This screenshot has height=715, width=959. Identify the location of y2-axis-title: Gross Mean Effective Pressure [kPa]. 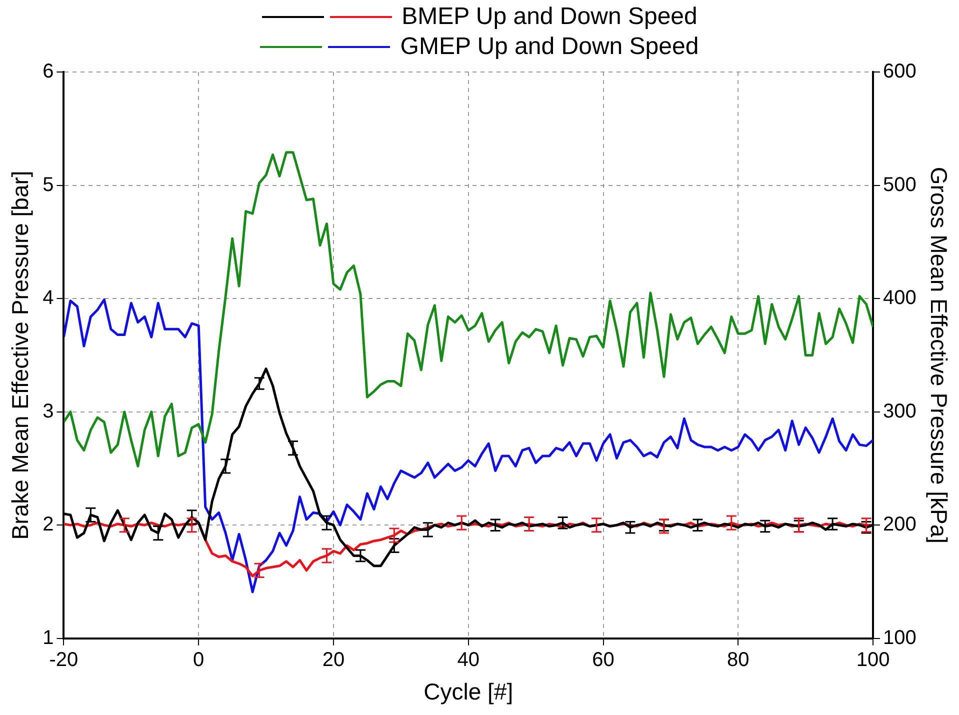
(939, 355).